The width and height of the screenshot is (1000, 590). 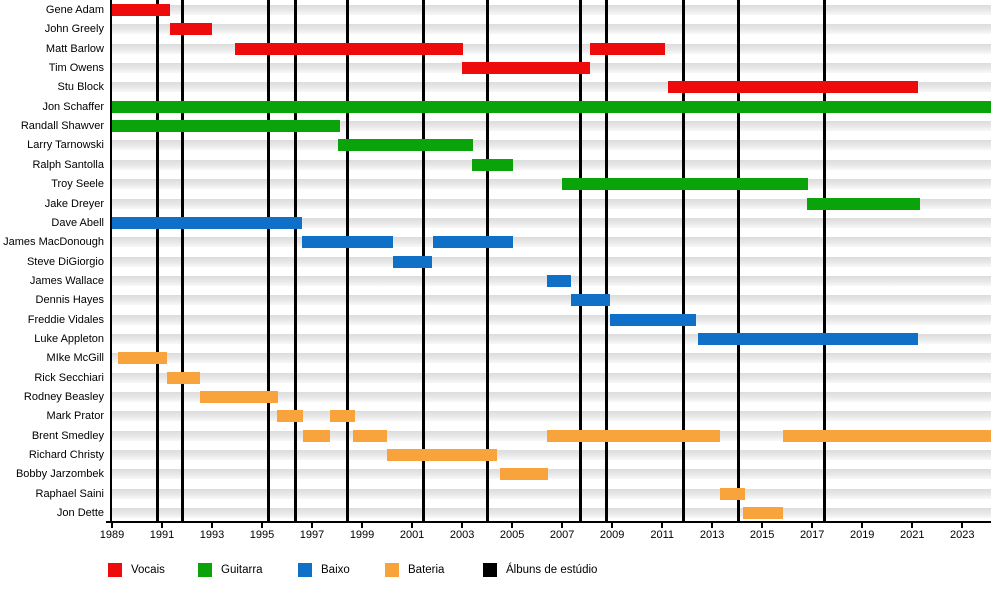 What do you see at coordinates (74, 29) in the screenshot?
I see `member-label: John Greely` at bounding box center [74, 29].